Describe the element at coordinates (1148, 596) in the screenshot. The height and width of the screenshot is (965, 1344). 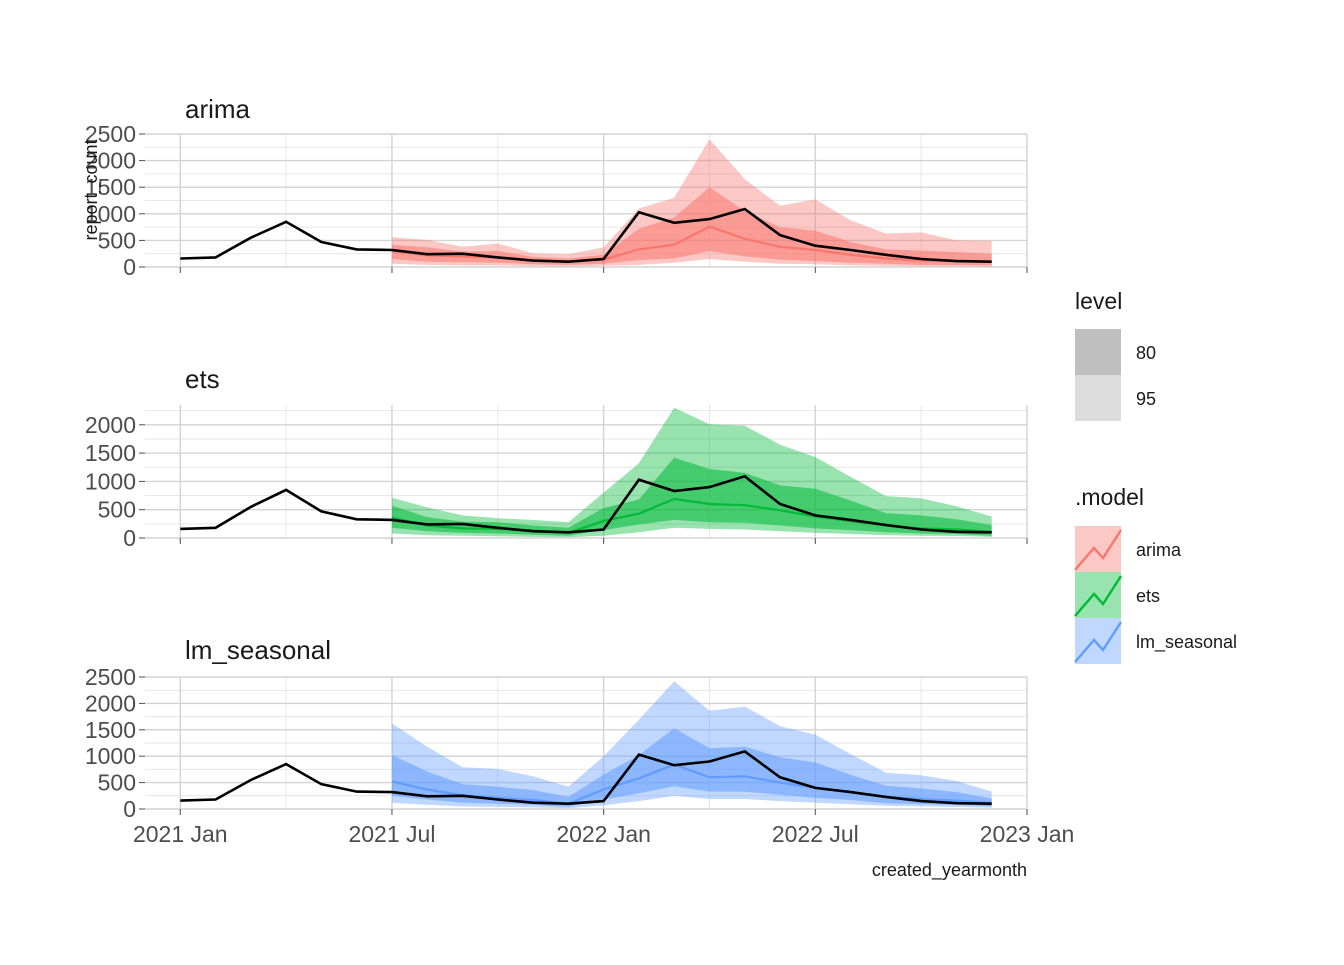
I see `legend-model-label: ets` at that location.